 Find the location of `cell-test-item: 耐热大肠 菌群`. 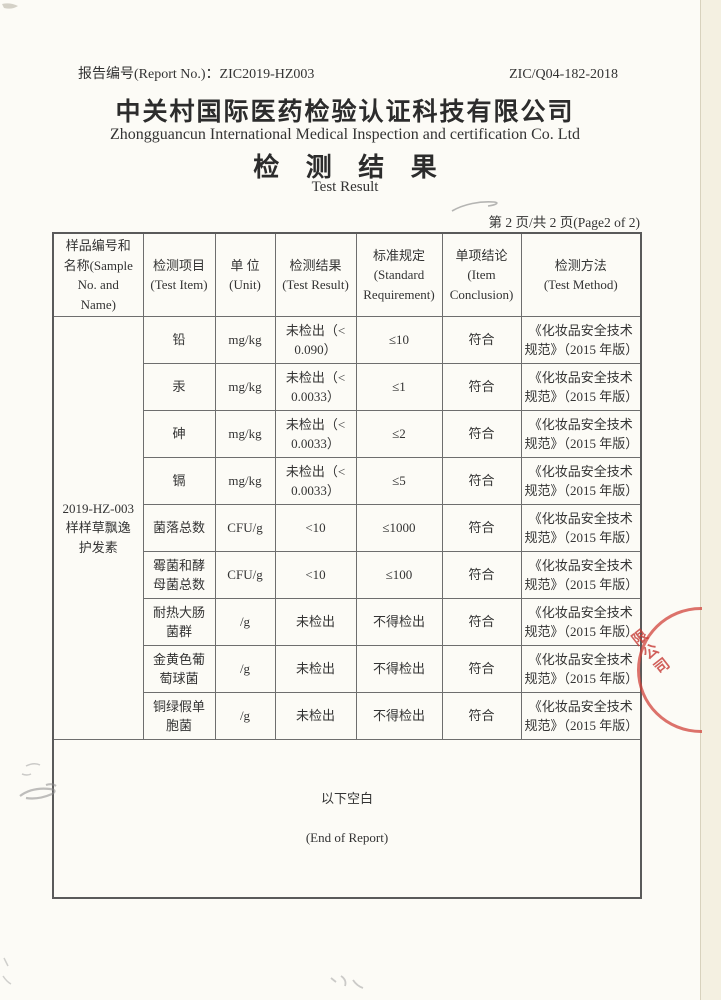

cell-test-item: 耐热大肠 菌群 is located at coordinates (179, 622).